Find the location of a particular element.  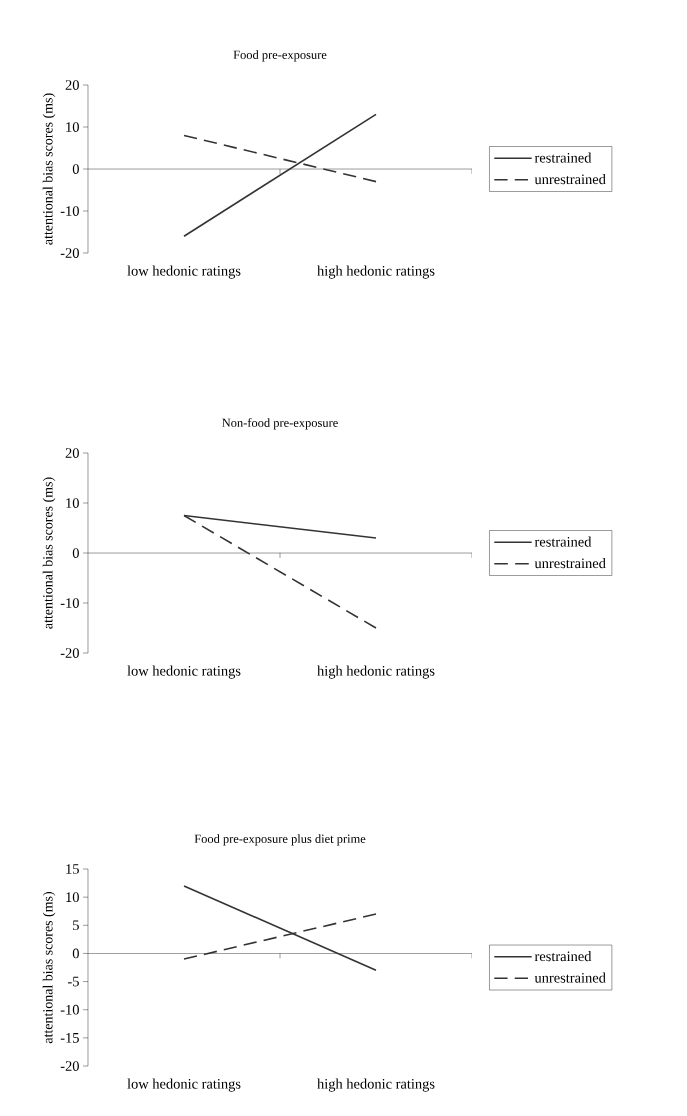

y-tick-label: -15 is located at coordinates (69, 1038).